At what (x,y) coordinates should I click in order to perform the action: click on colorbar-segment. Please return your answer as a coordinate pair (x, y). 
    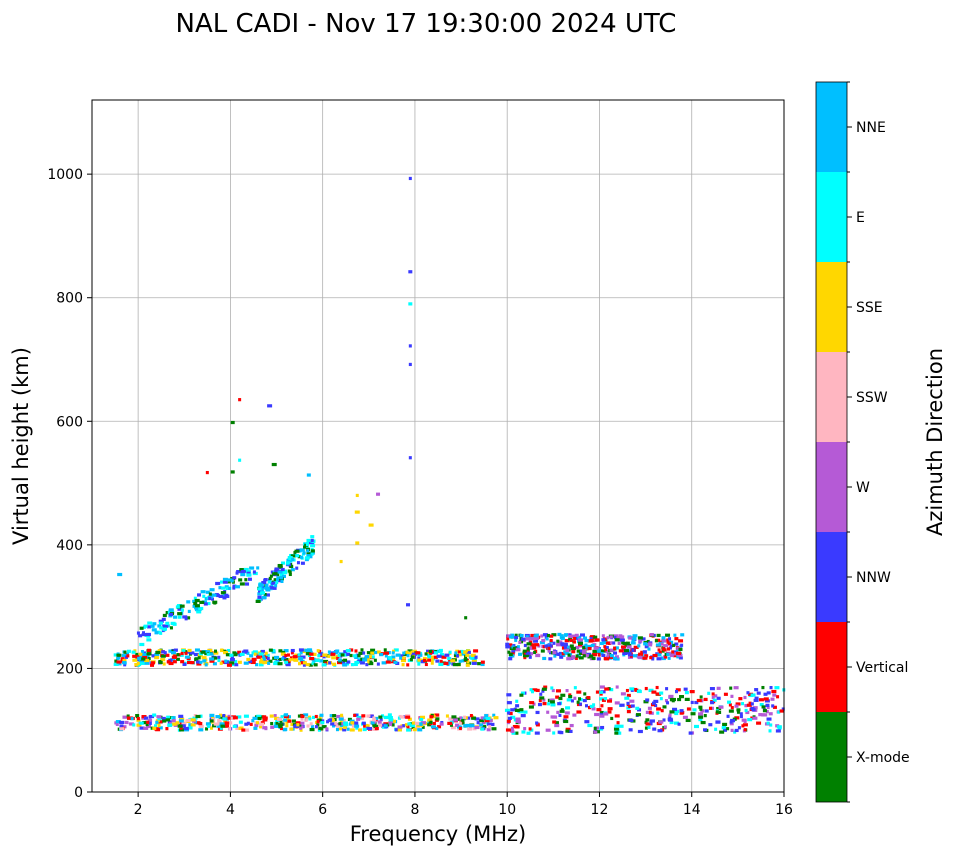
    Looking at the image, I should click on (831, 667).